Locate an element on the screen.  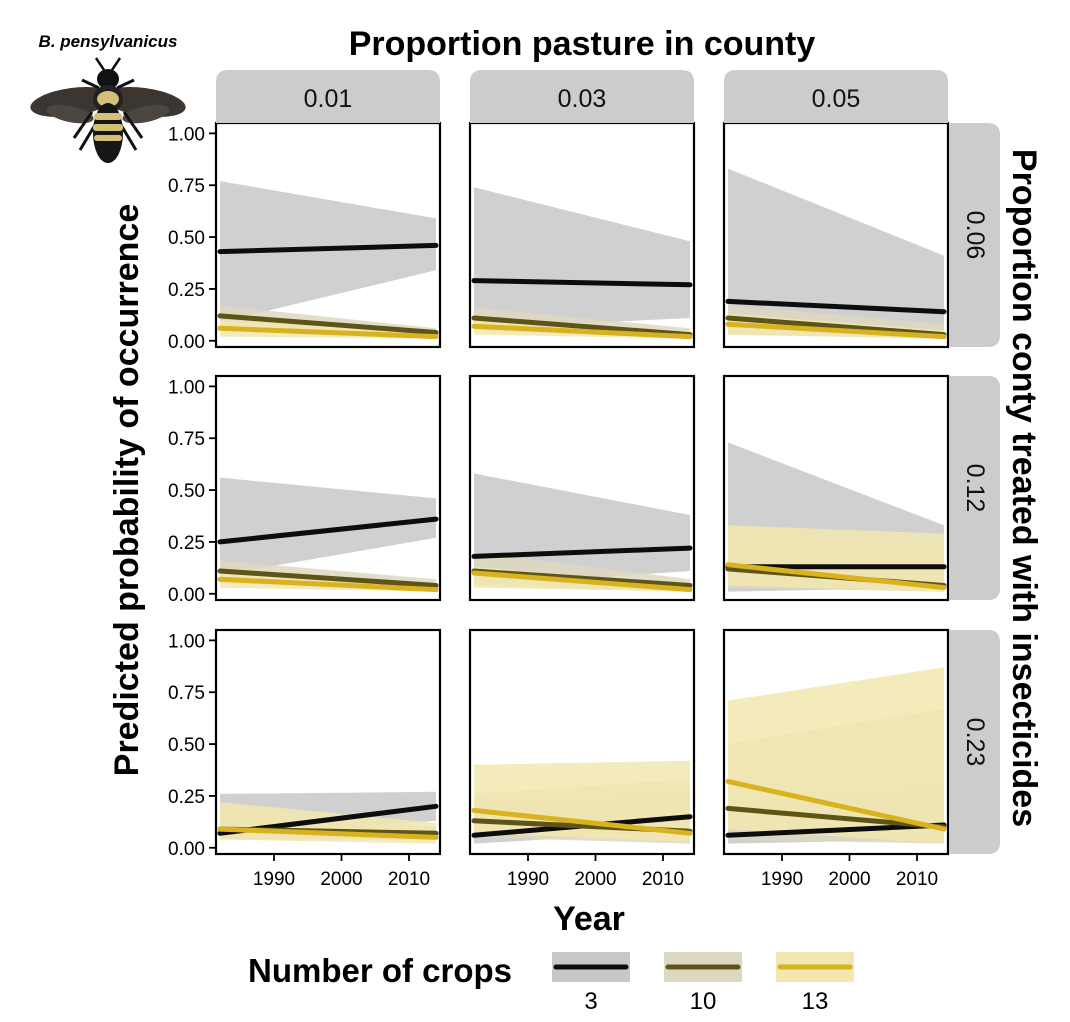
legend-entry-10: 10 is located at coordinates (703, 983).